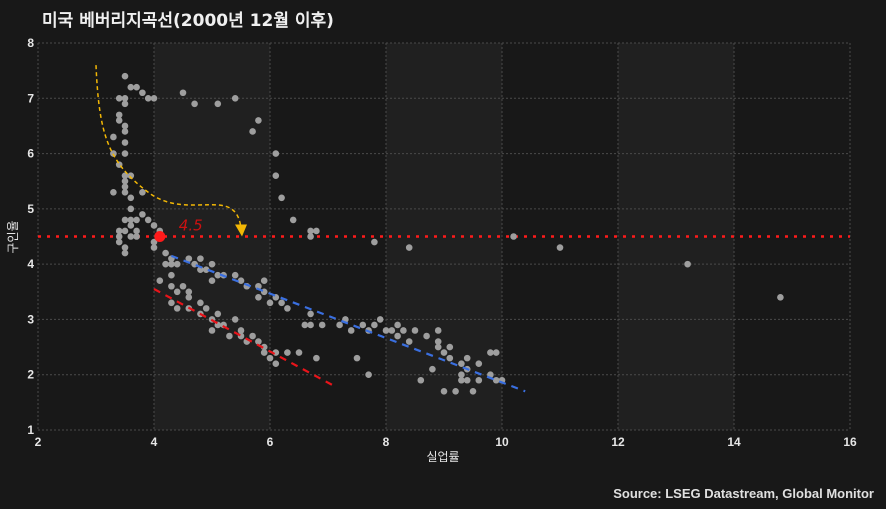 The height and width of the screenshot is (509, 886). I want to click on chart-title: 미국 베버리지곡선(2000년 12월 이후), so click(188, 21).